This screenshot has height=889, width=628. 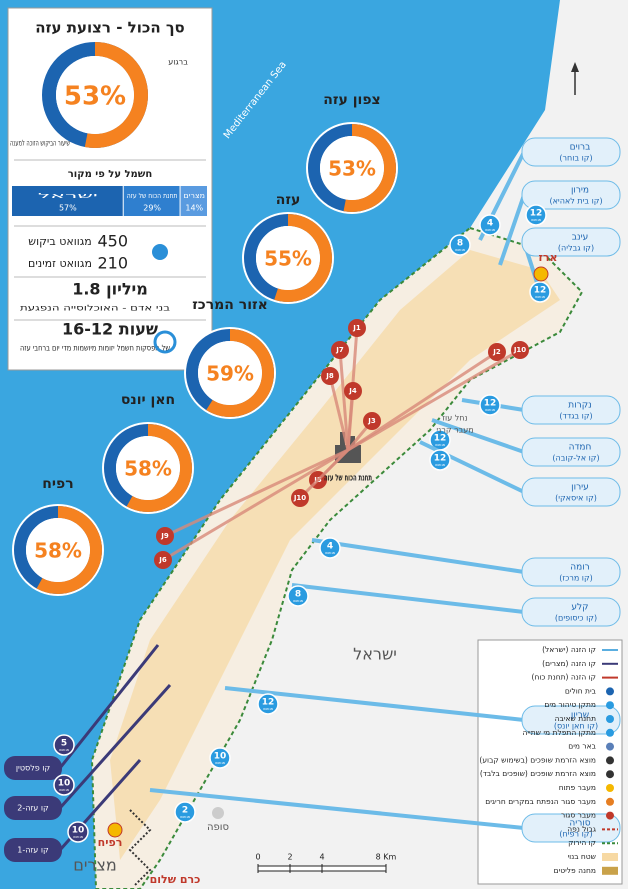 I want to click on plant-stack, so click(x=352, y=441).